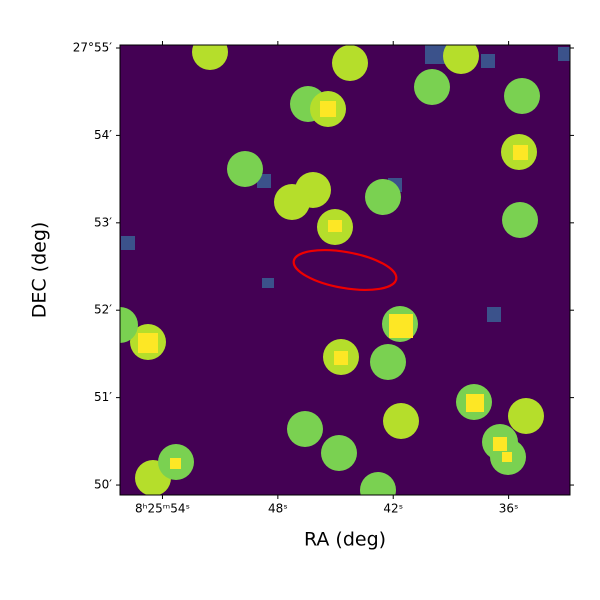 This screenshot has height=600, width=600. I want to click on y-axis-label: DEC (deg), so click(40, 270).